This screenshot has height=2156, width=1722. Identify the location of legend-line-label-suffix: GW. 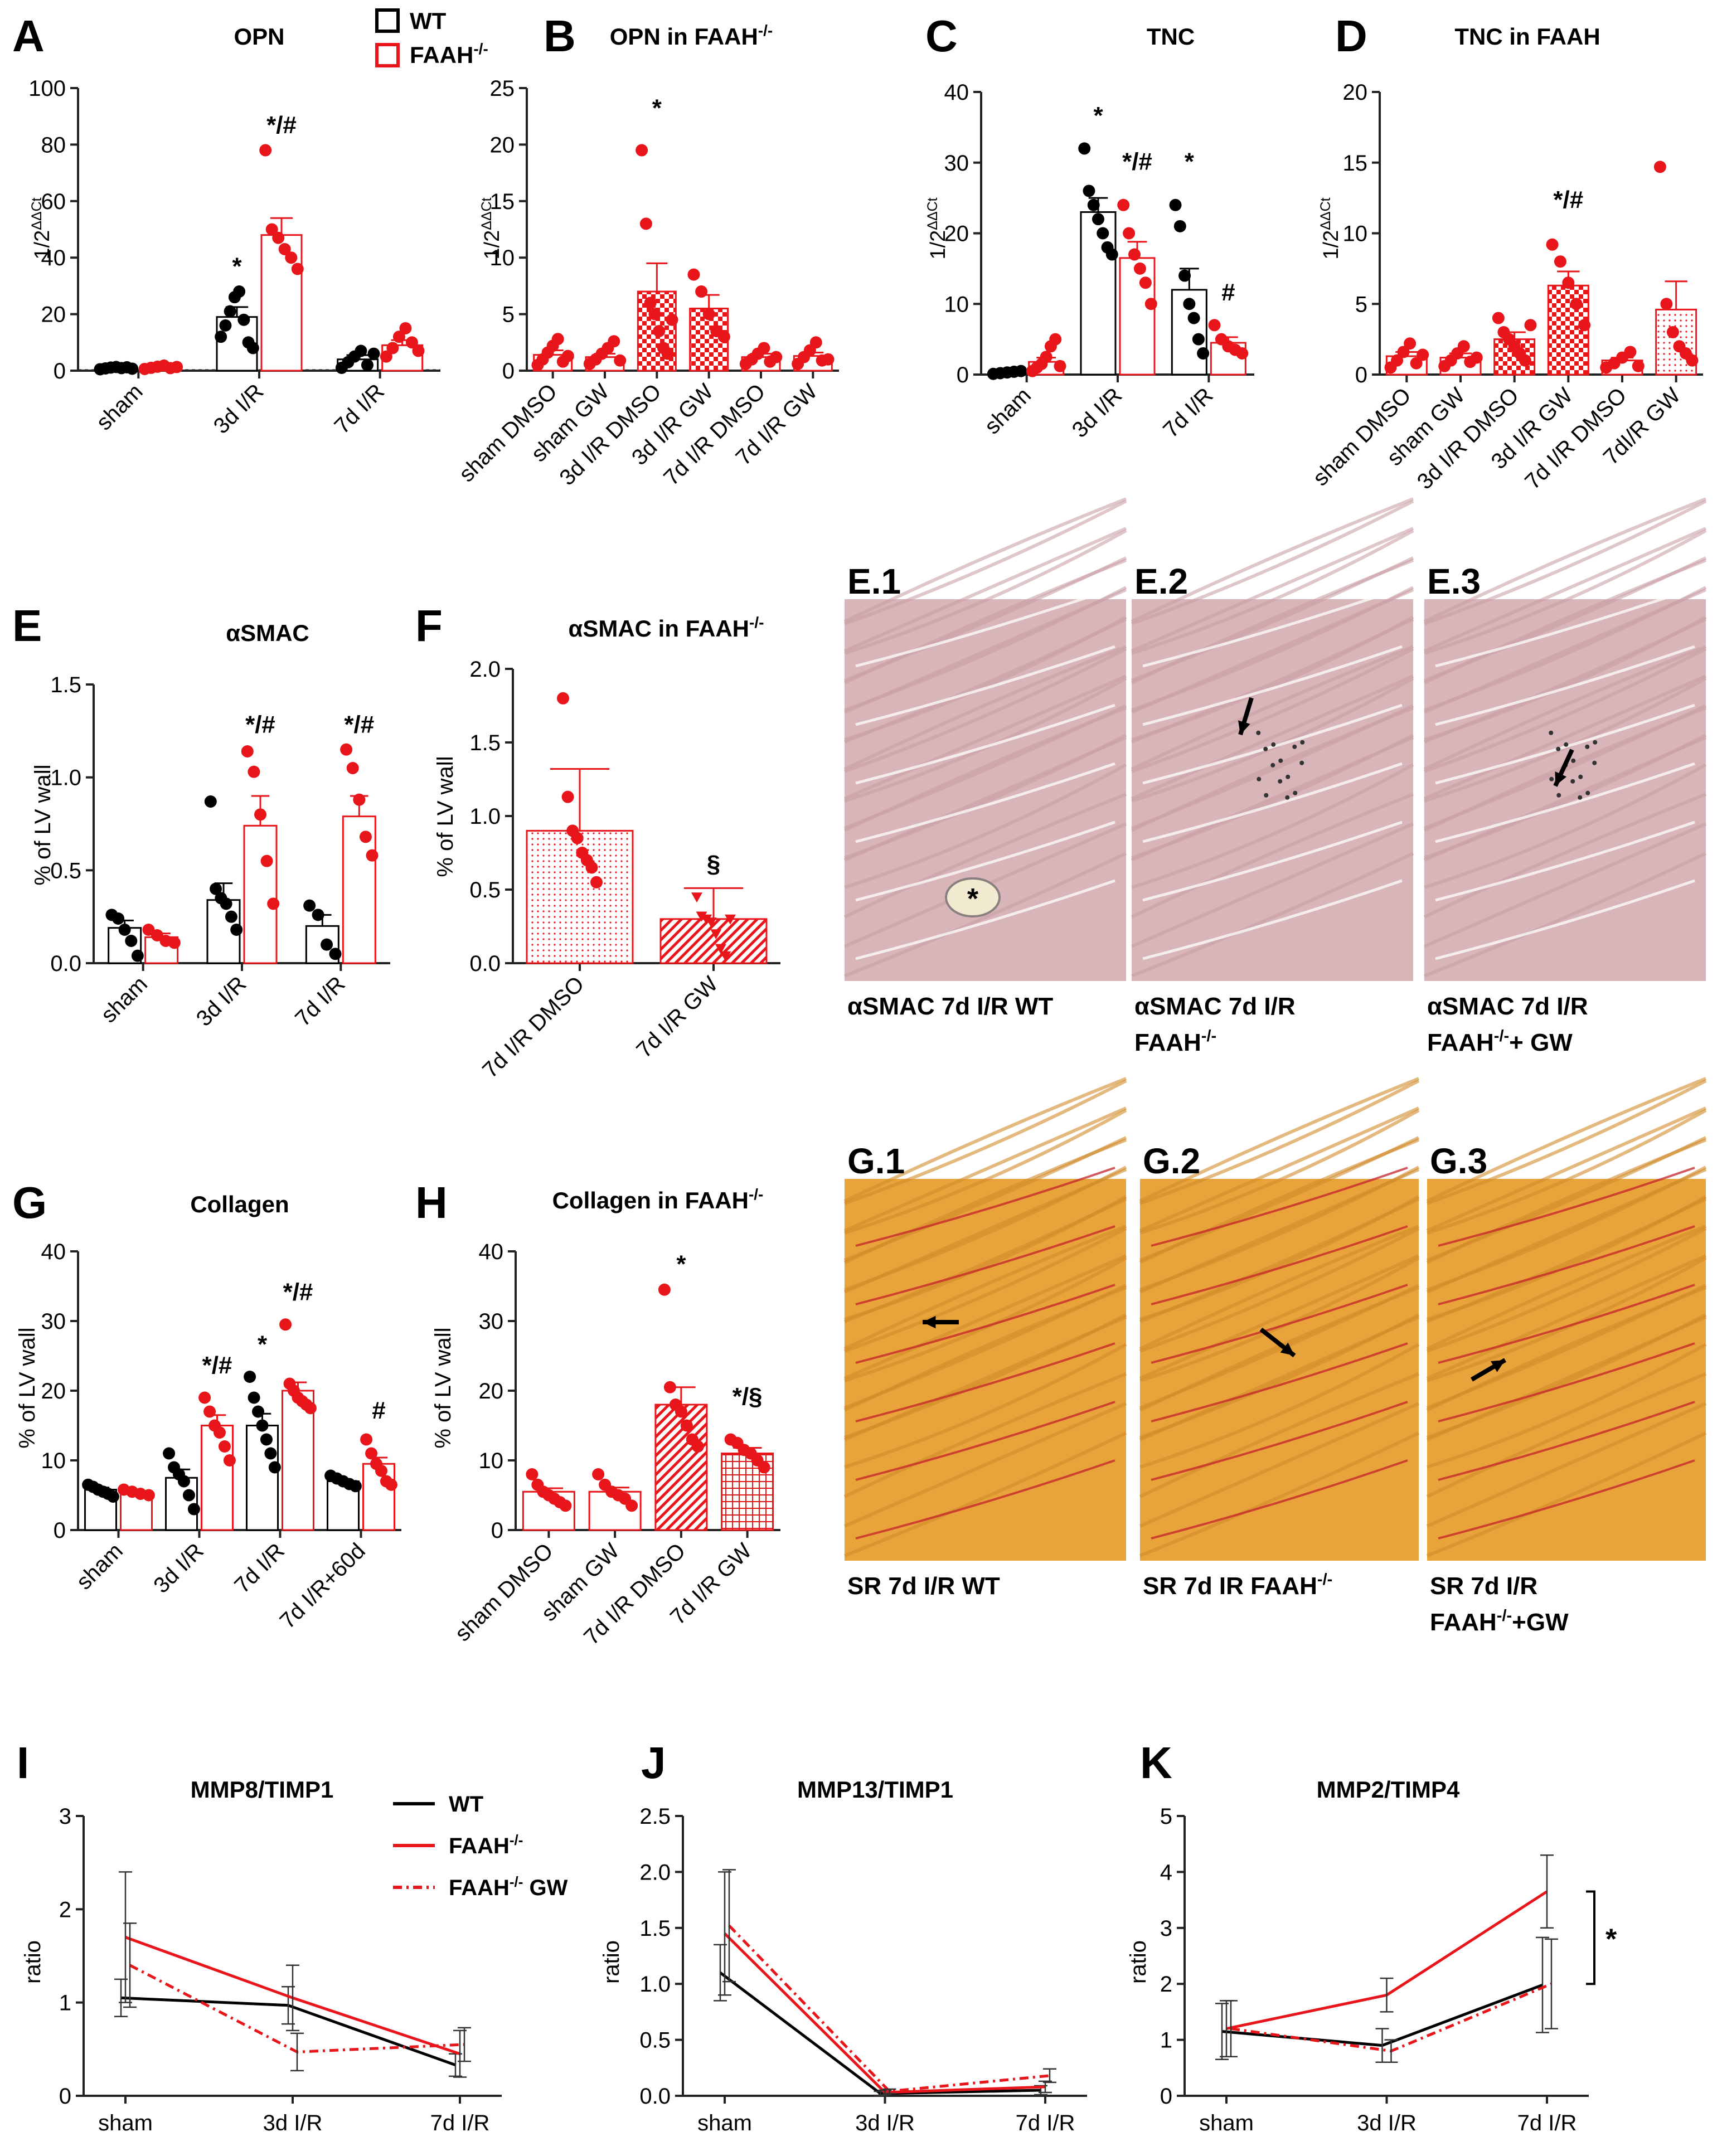
(545, 1888).